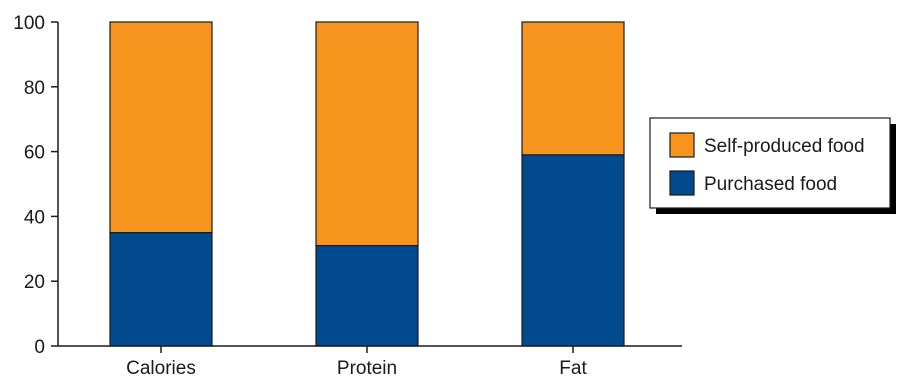 The height and width of the screenshot is (379, 900). What do you see at coordinates (161, 368) in the screenshot?
I see `x-tick-label-calories: Calories` at bounding box center [161, 368].